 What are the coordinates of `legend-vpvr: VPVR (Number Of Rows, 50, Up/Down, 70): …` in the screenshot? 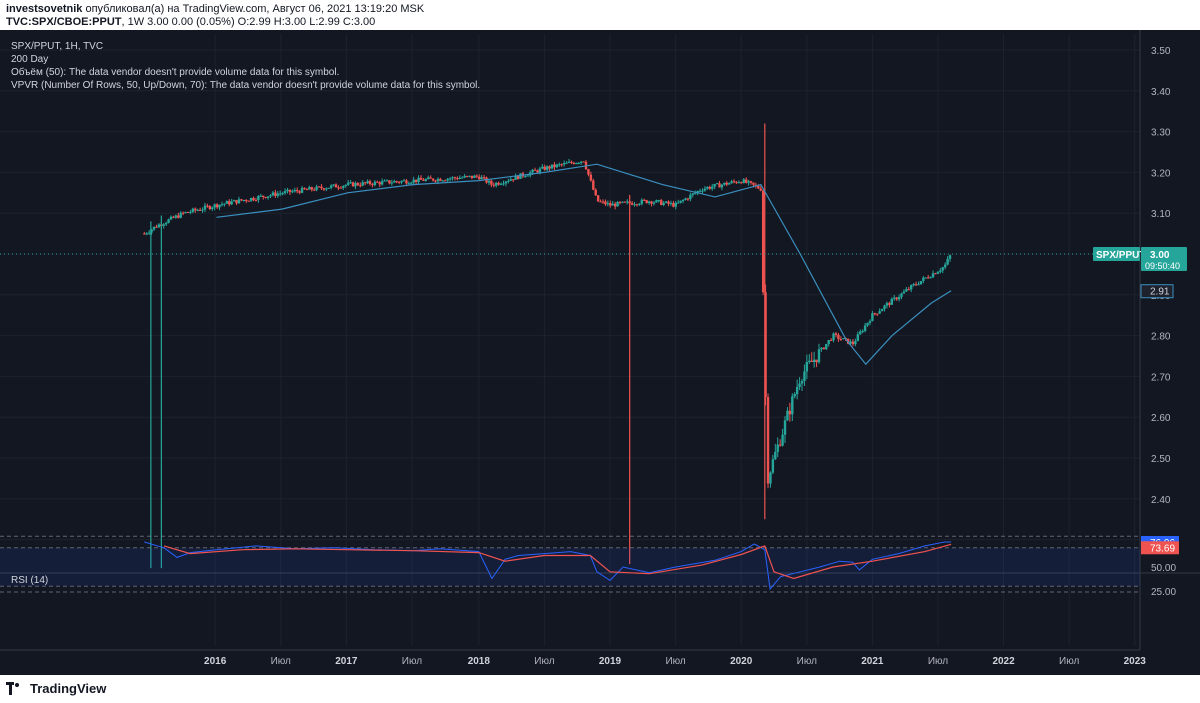 It's located at (246, 85).